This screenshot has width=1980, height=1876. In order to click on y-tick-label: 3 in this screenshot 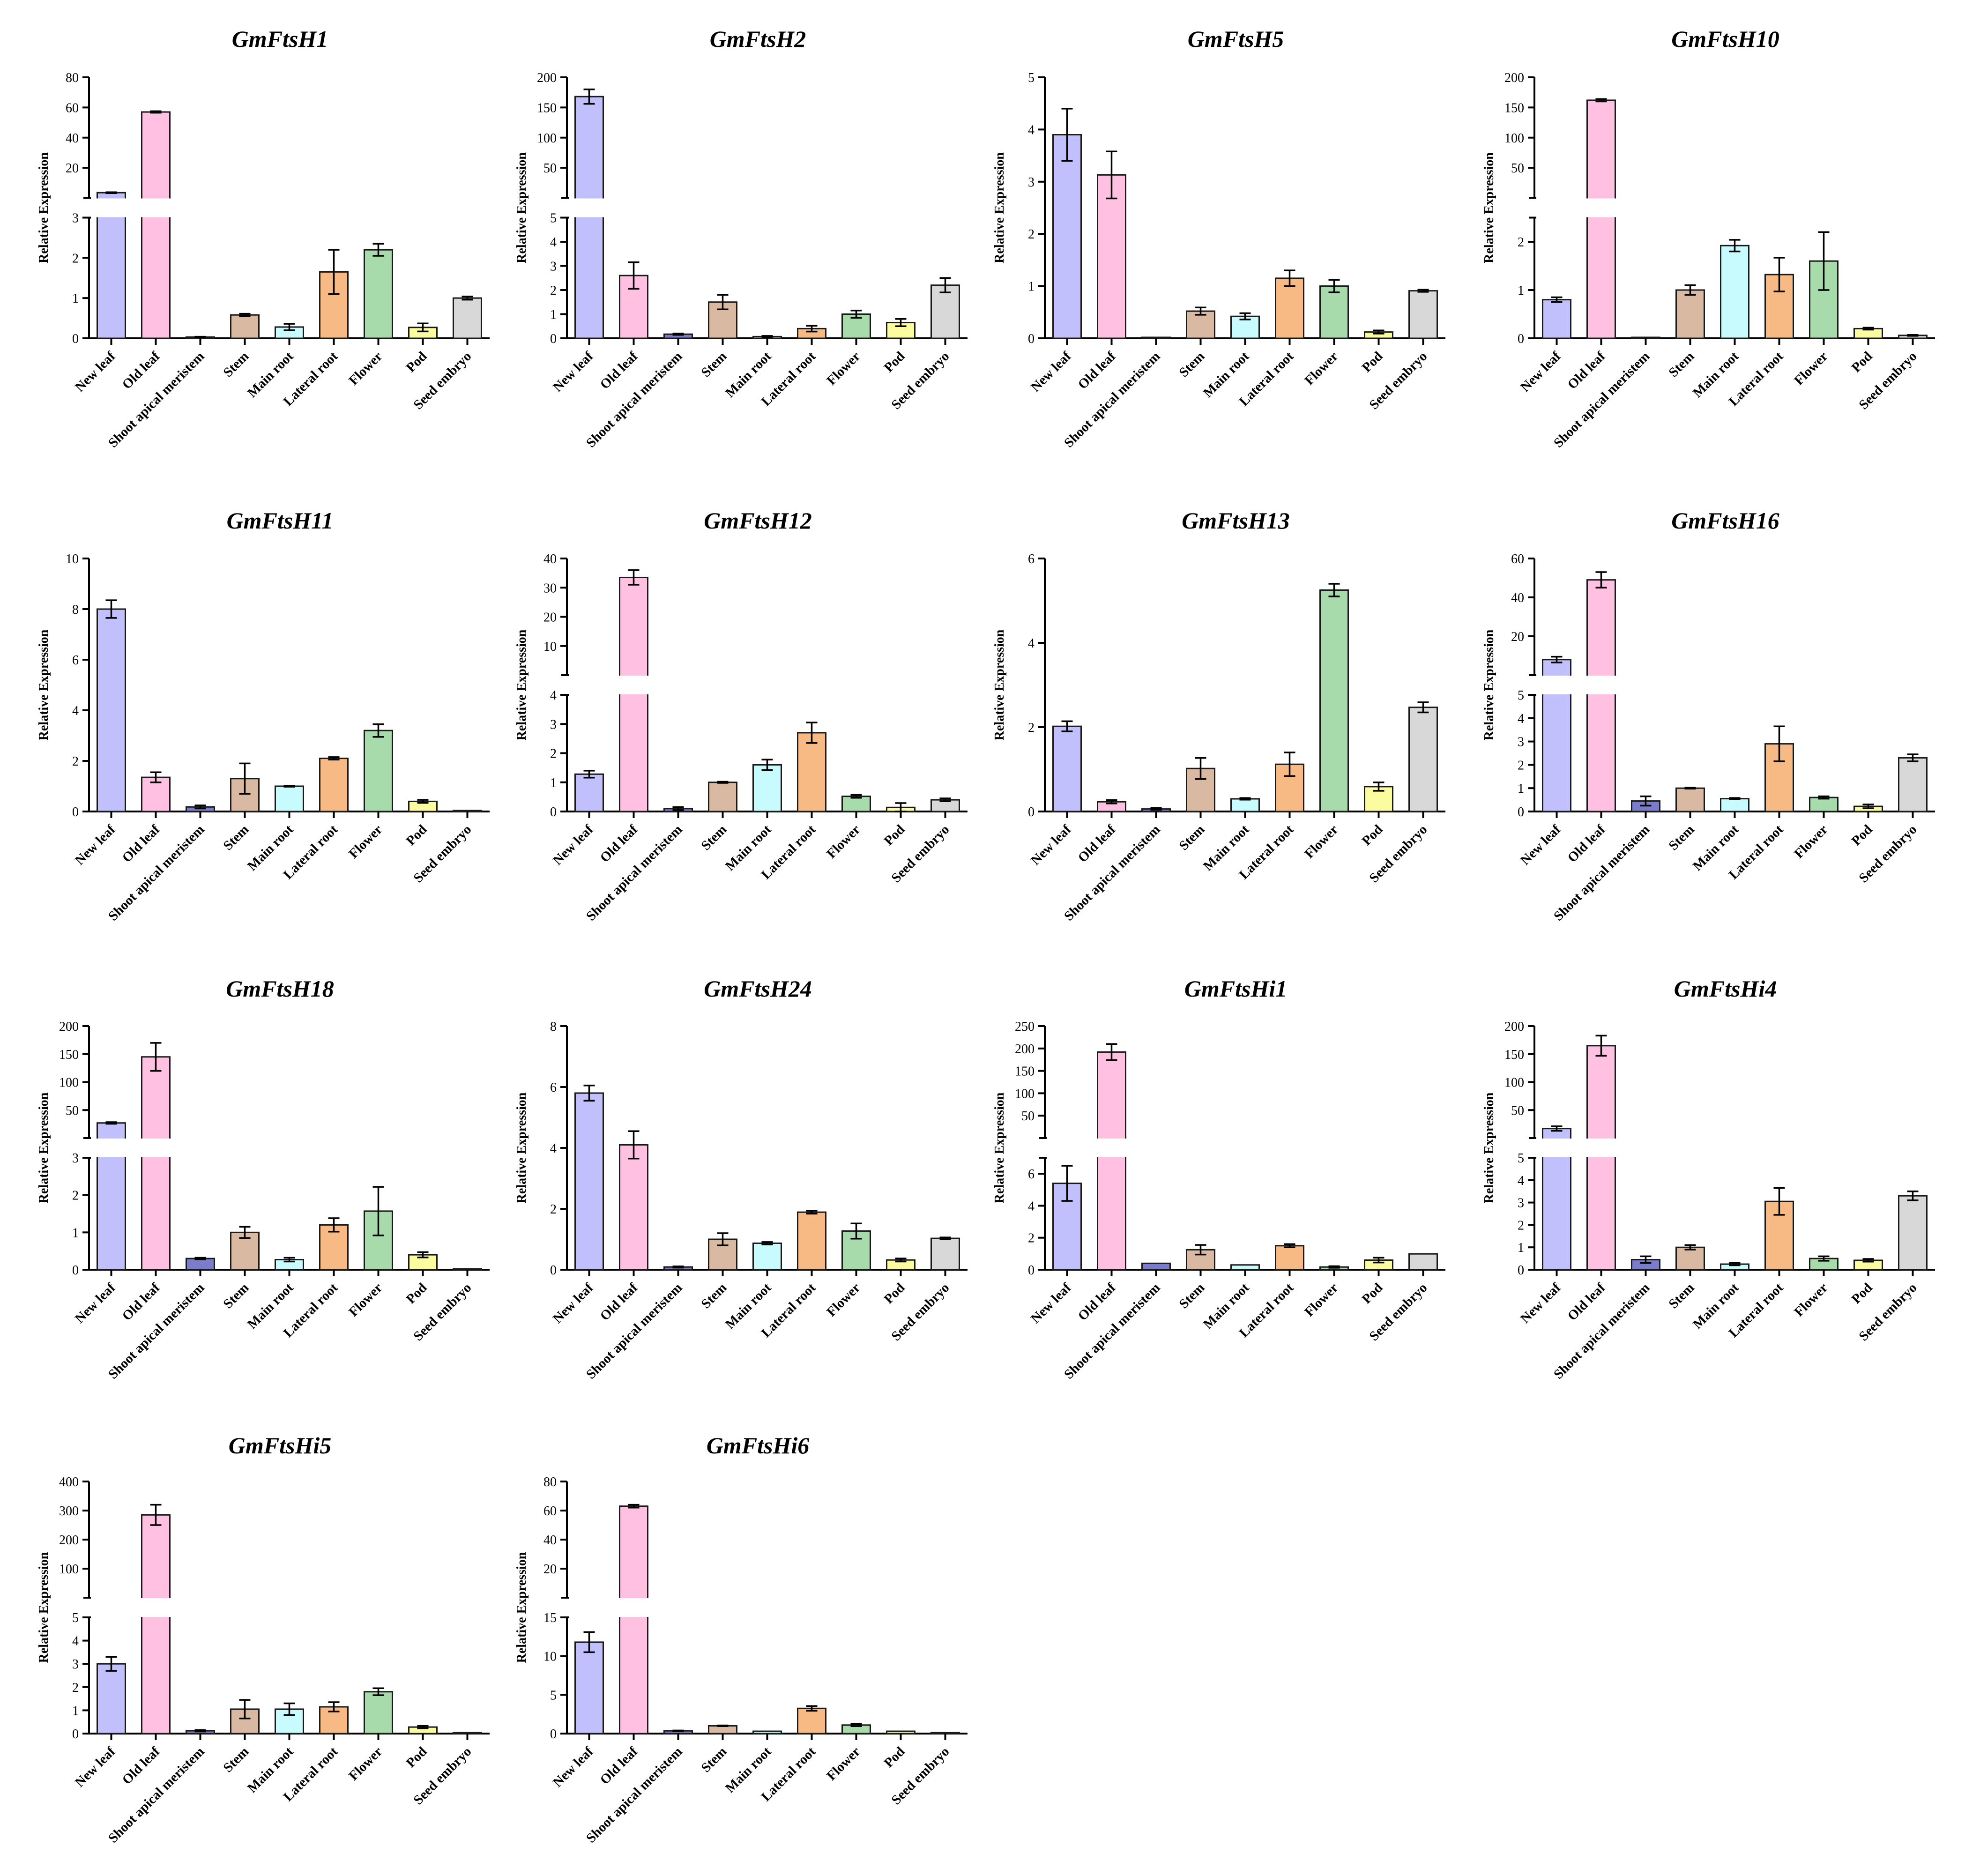, I will do `click(554, 267)`.